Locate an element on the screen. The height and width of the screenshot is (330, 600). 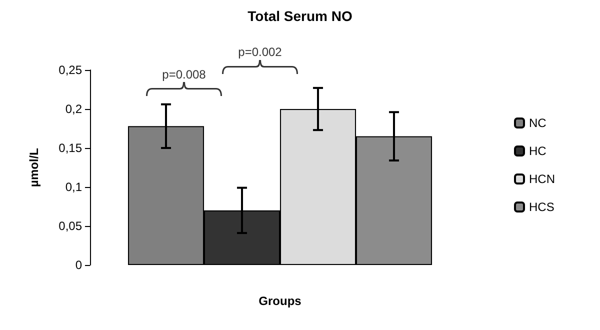
y-tick-label: 0,15 is located at coordinates (70, 148).